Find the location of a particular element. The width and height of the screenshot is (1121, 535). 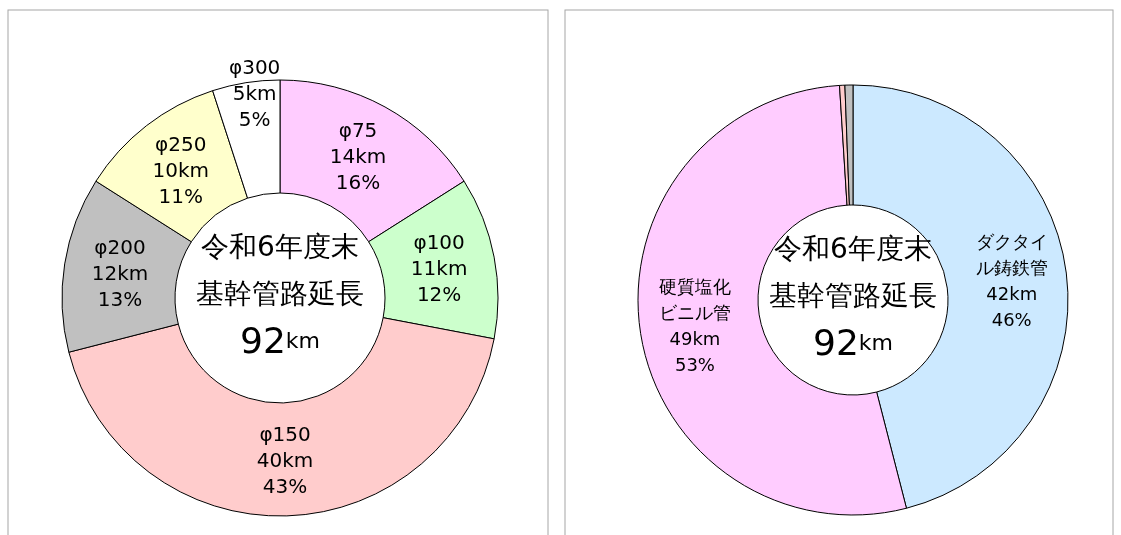

data-label: 14km 16% is located at coordinates (358, 169).